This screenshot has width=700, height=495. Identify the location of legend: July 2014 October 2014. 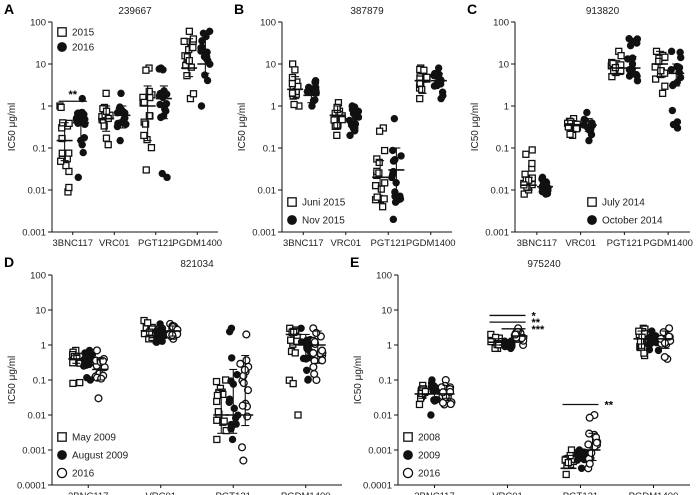
(625, 212).